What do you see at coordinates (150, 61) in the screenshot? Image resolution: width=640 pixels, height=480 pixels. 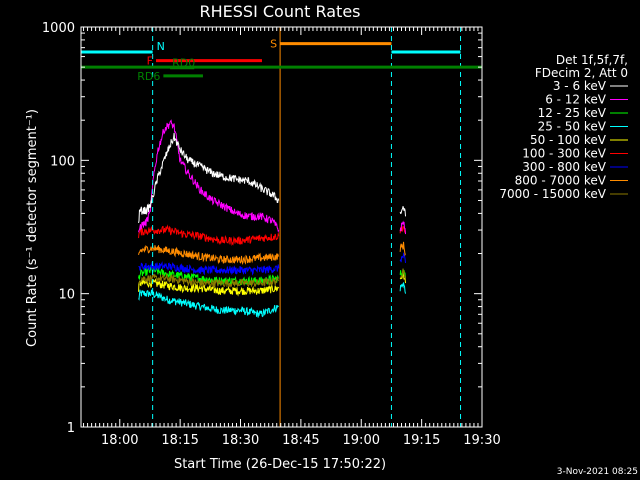 I see `flag-label-f: F` at bounding box center [150, 61].